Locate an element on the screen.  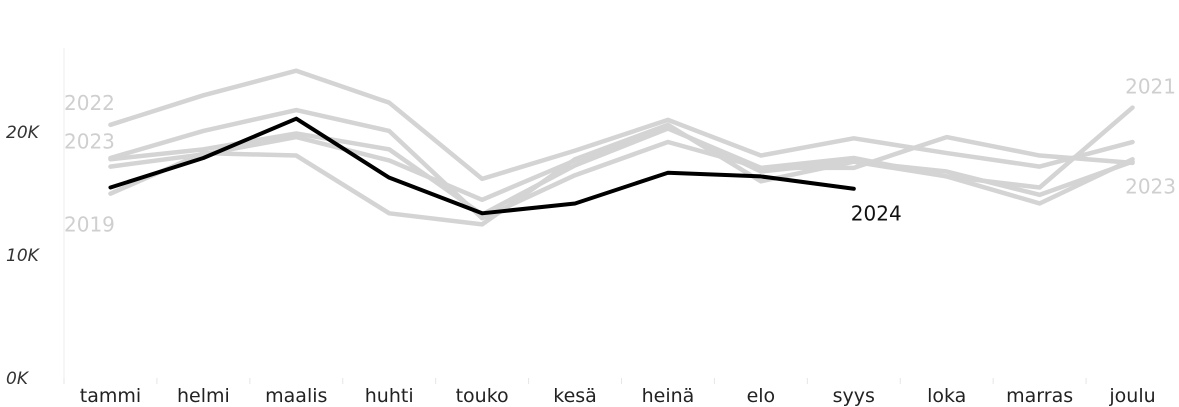
x-tick-label: huhti is located at coordinates (389, 396).